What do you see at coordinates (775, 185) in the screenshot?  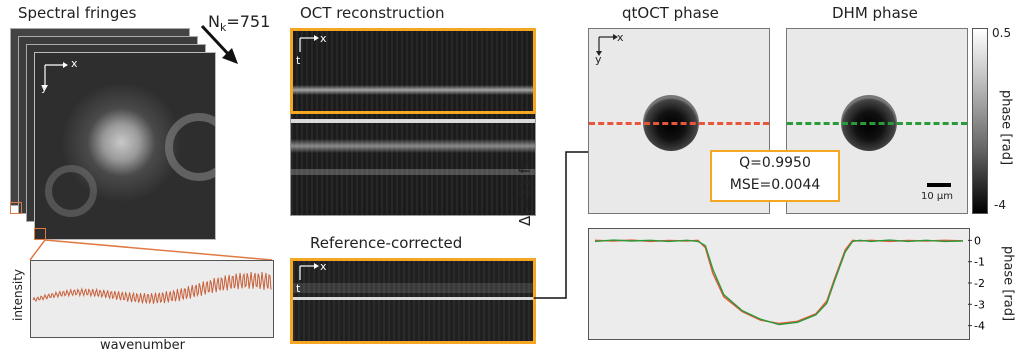 I see `mse-value: MSE=0.0044` at bounding box center [775, 185].